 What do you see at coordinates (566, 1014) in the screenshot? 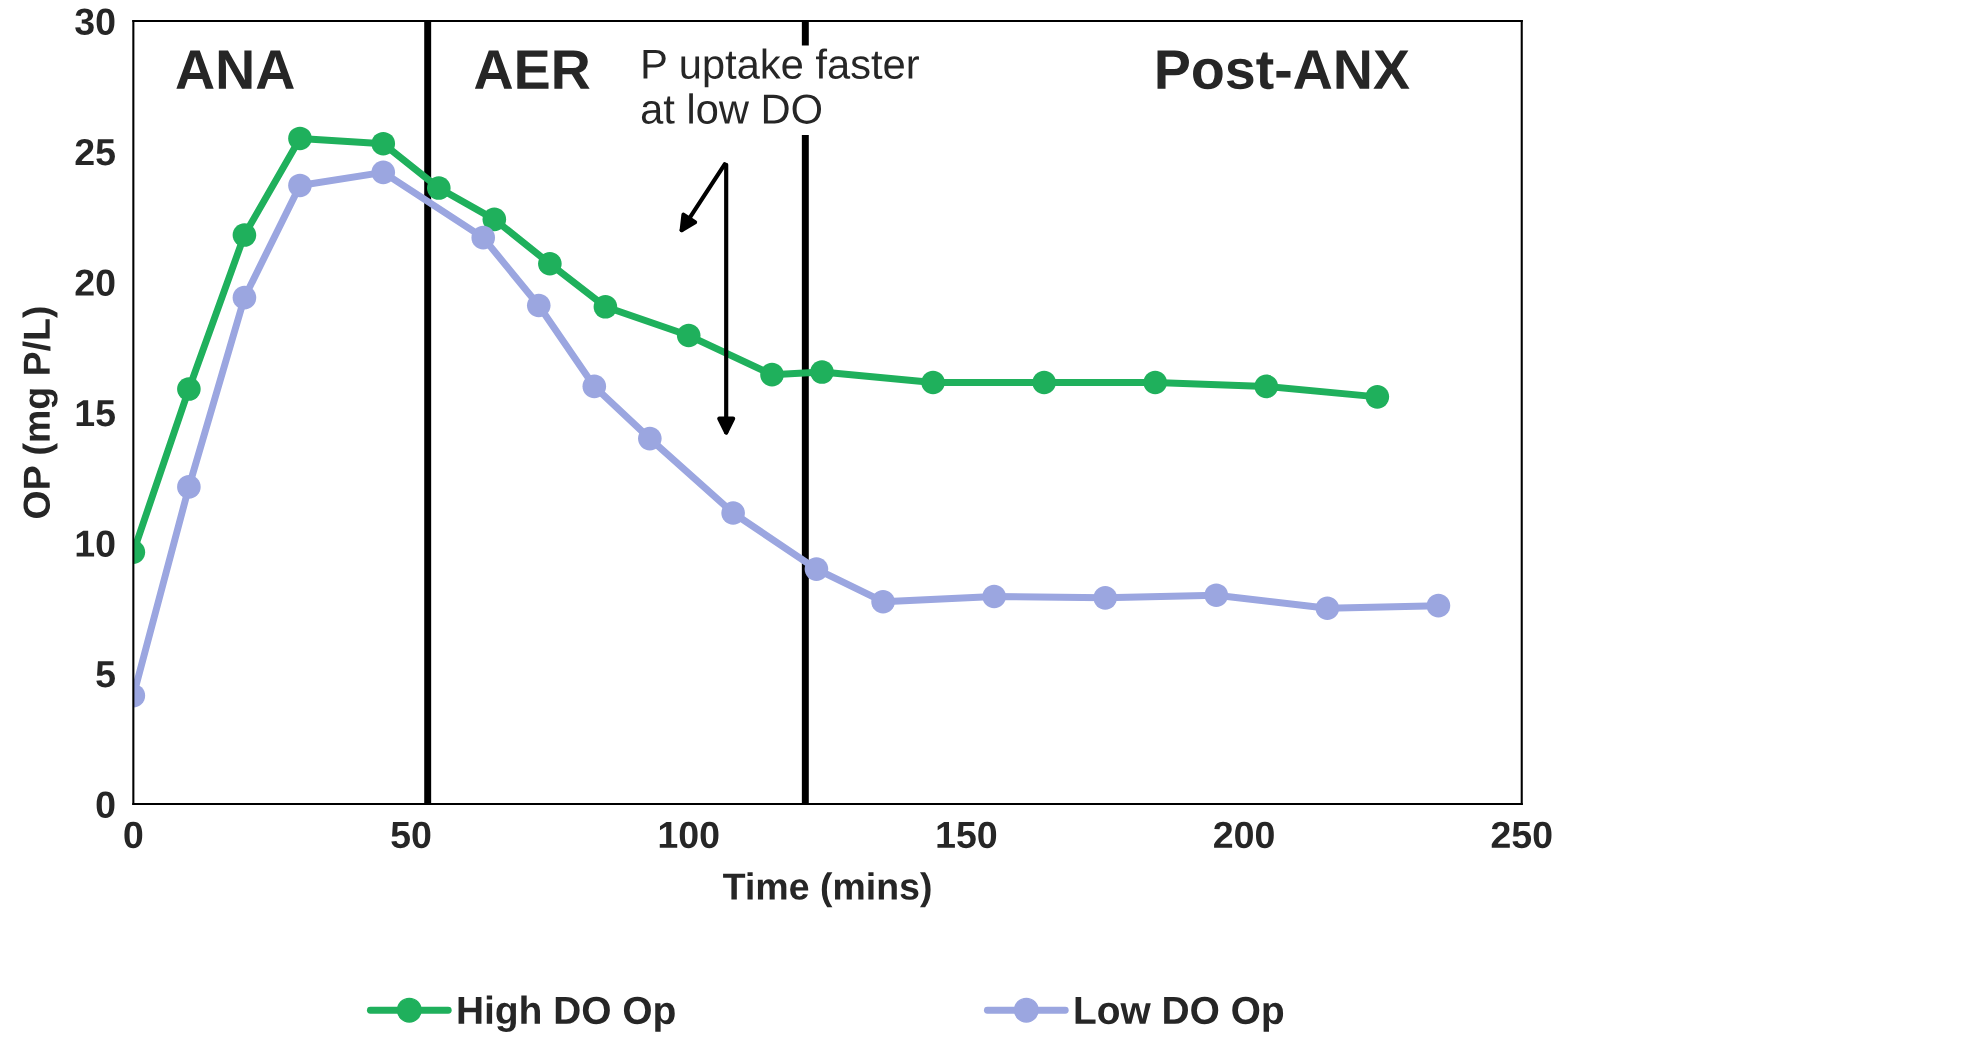
I see `legend-label: High DO Op` at bounding box center [566, 1014].